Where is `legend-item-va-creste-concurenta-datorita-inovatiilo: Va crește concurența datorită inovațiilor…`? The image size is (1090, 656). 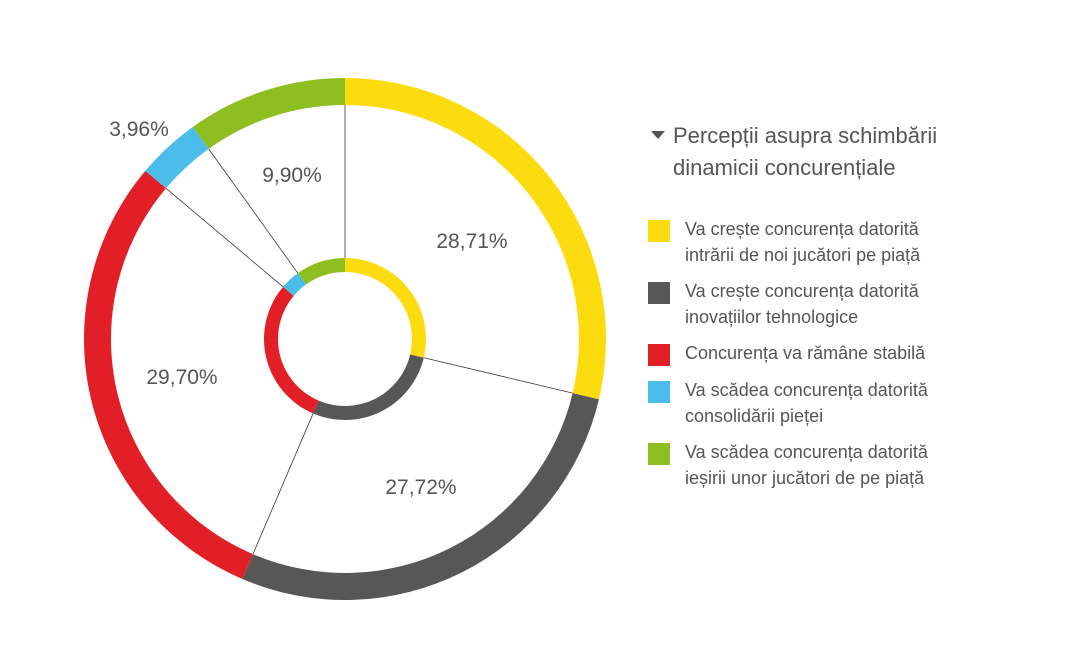
legend-item-va-creste-concurenta-datorita-inovatiilo: Va crește concurența datorită inovațiilor… is located at coordinates (798, 304).